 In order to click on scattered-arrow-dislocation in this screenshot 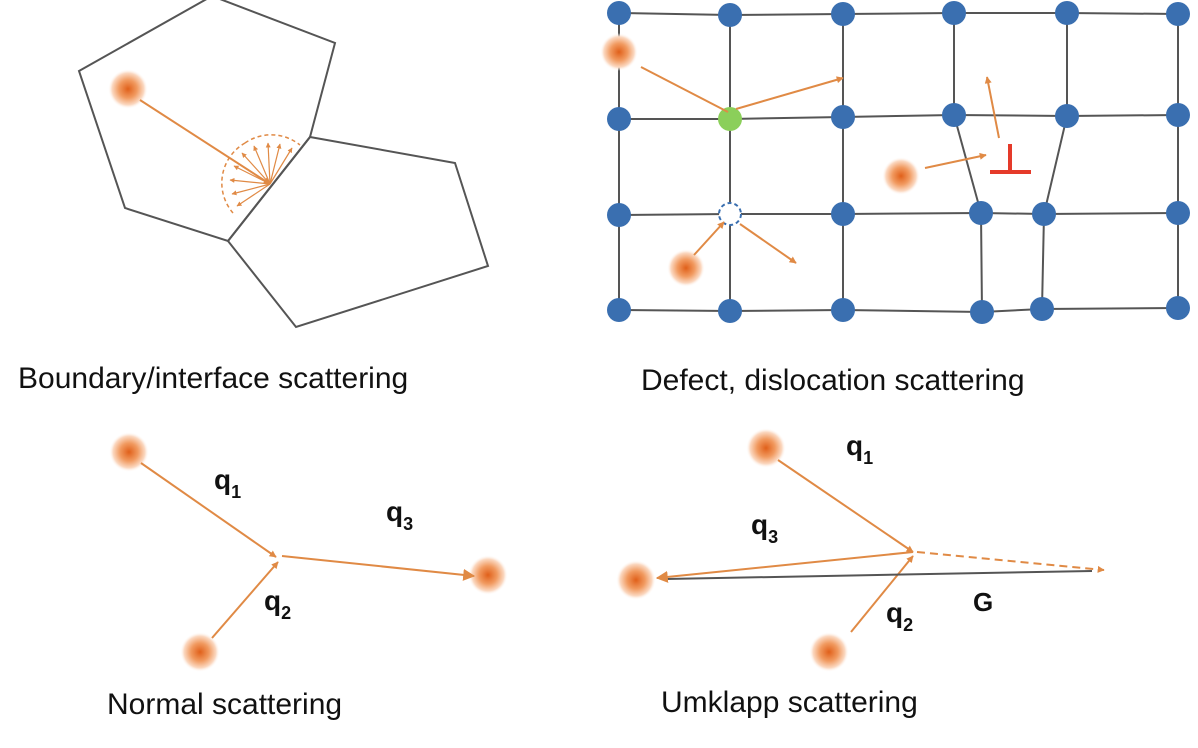, I will do `click(992, 107)`.